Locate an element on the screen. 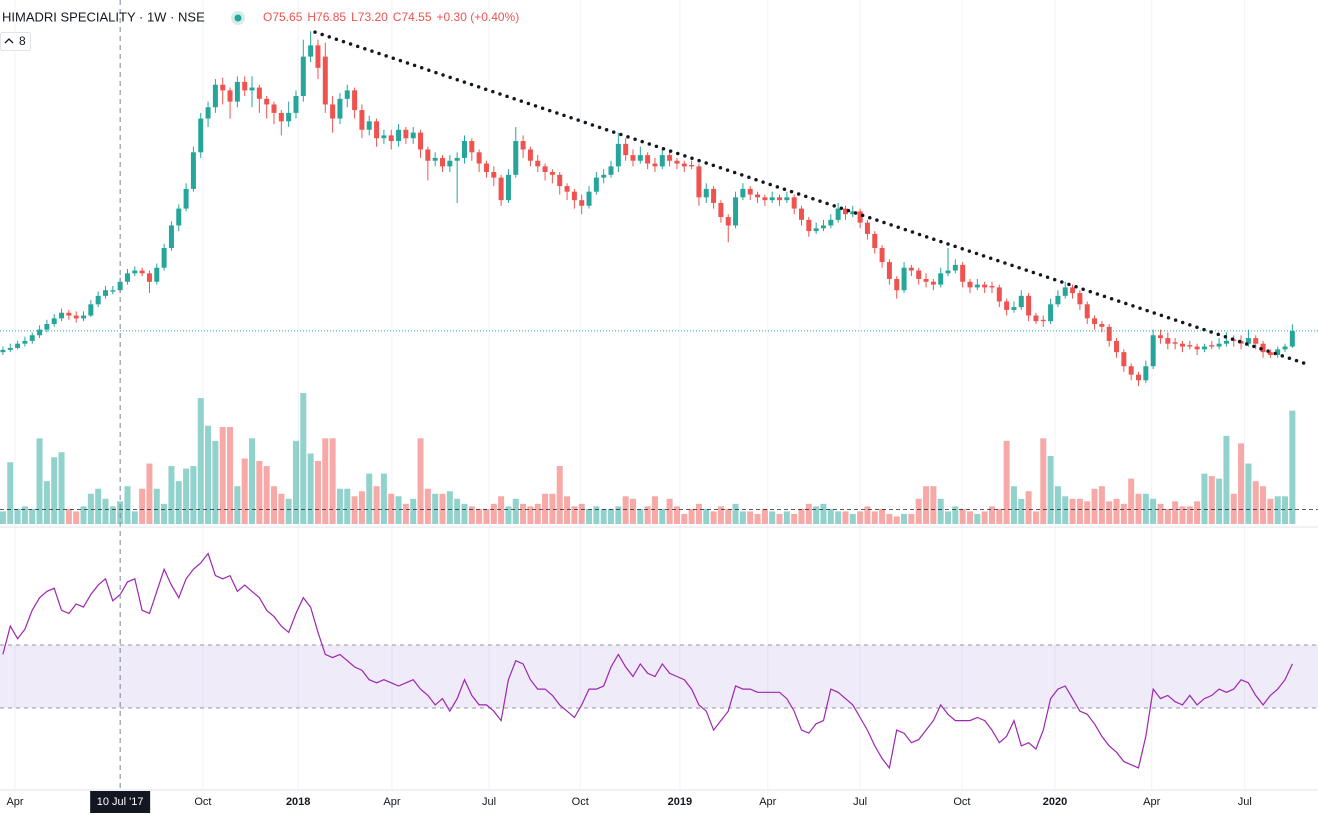  legend-value: 75.65 is located at coordinates (287, 17).